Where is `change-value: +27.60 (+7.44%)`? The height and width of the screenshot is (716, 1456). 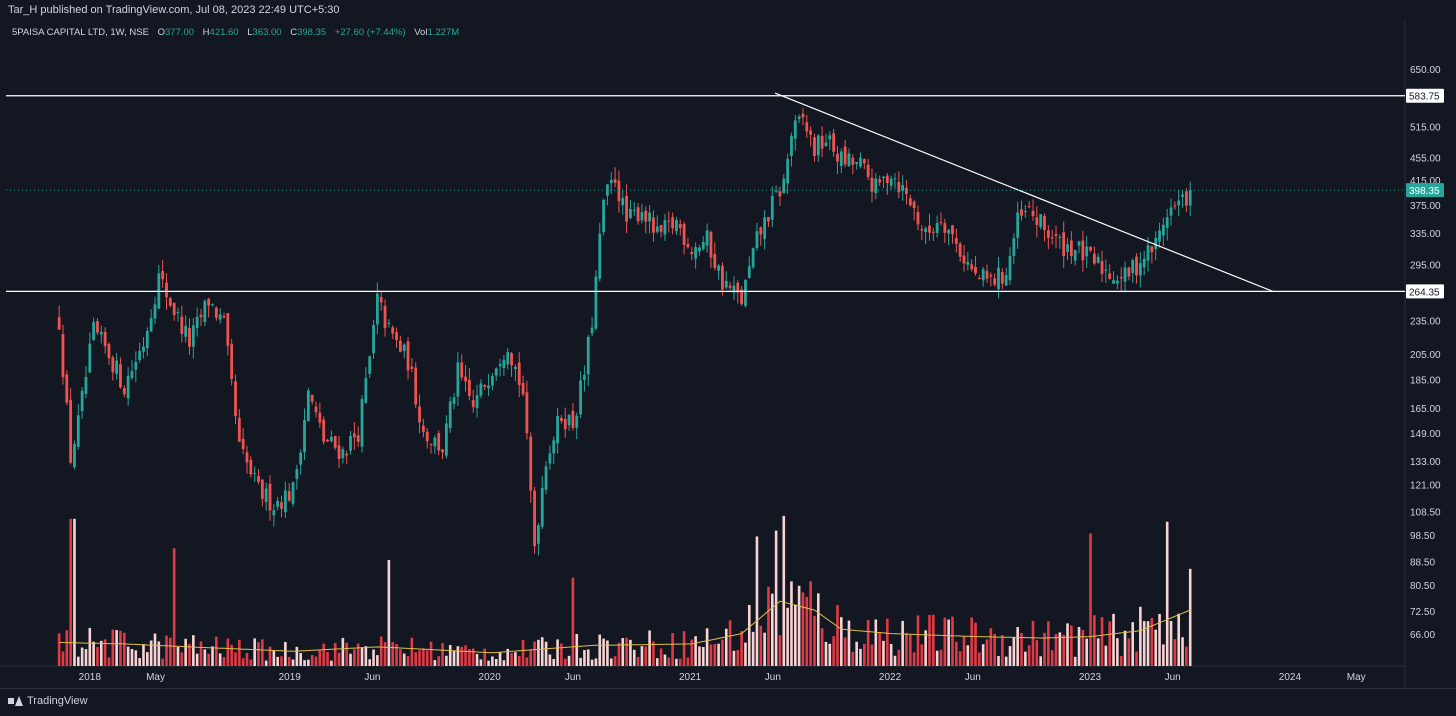
change-value: +27.60 (+7.44%) is located at coordinates (370, 32).